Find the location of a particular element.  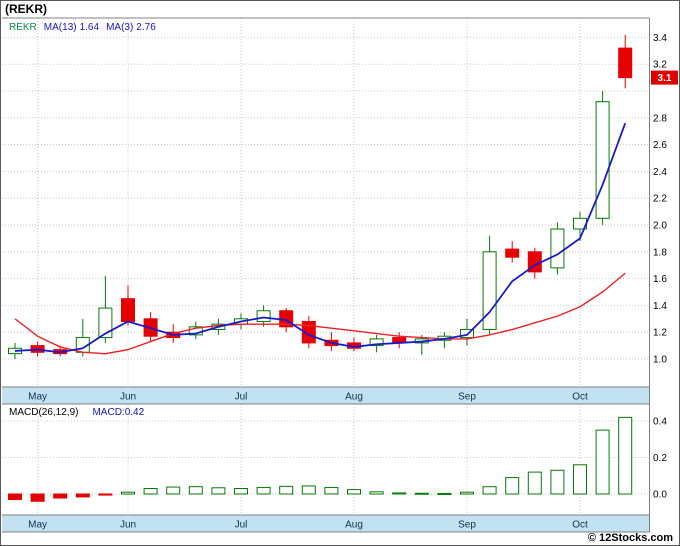

watermark-link: © 12Stocks.com is located at coordinates (630, 538).